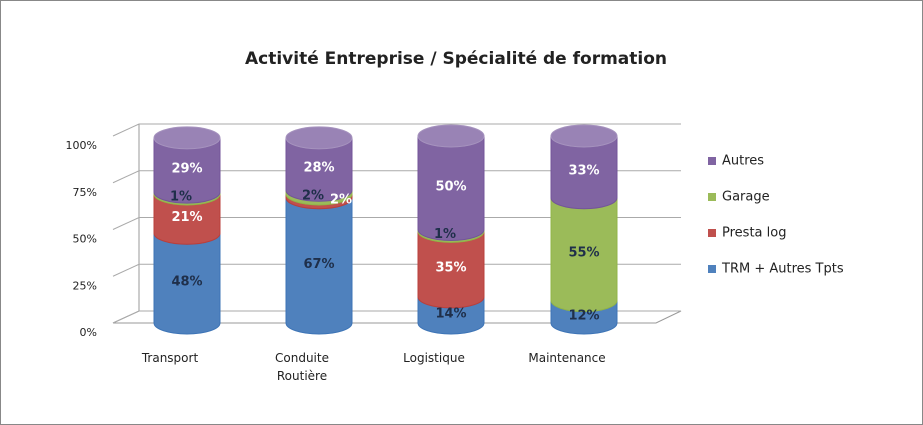  What do you see at coordinates (583, 170) in the screenshot?
I see `data-label: 33%` at bounding box center [583, 170].